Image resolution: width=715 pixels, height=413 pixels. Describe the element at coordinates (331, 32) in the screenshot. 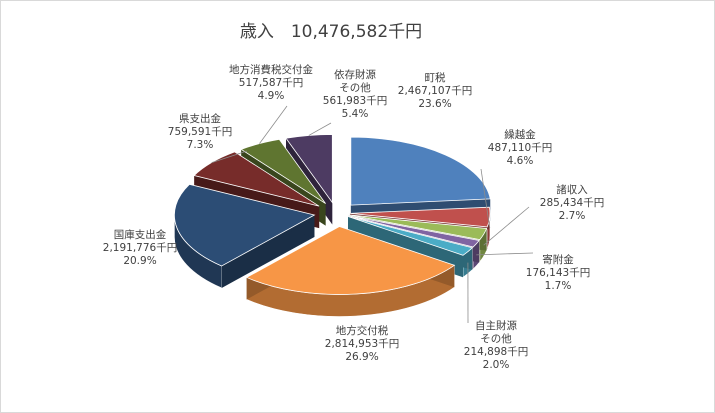

I see `chart-title: 歳入 10,476,582千円` at that location.